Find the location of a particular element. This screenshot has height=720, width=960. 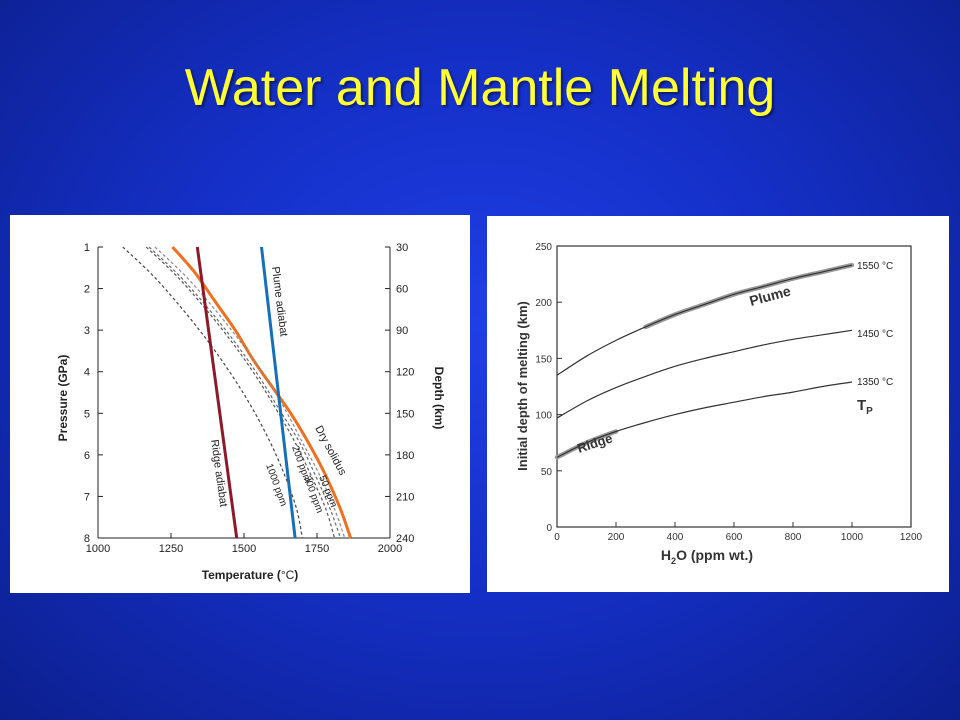

x-axis-label-right: H2O (ppm wt.) is located at coordinates (707, 556).